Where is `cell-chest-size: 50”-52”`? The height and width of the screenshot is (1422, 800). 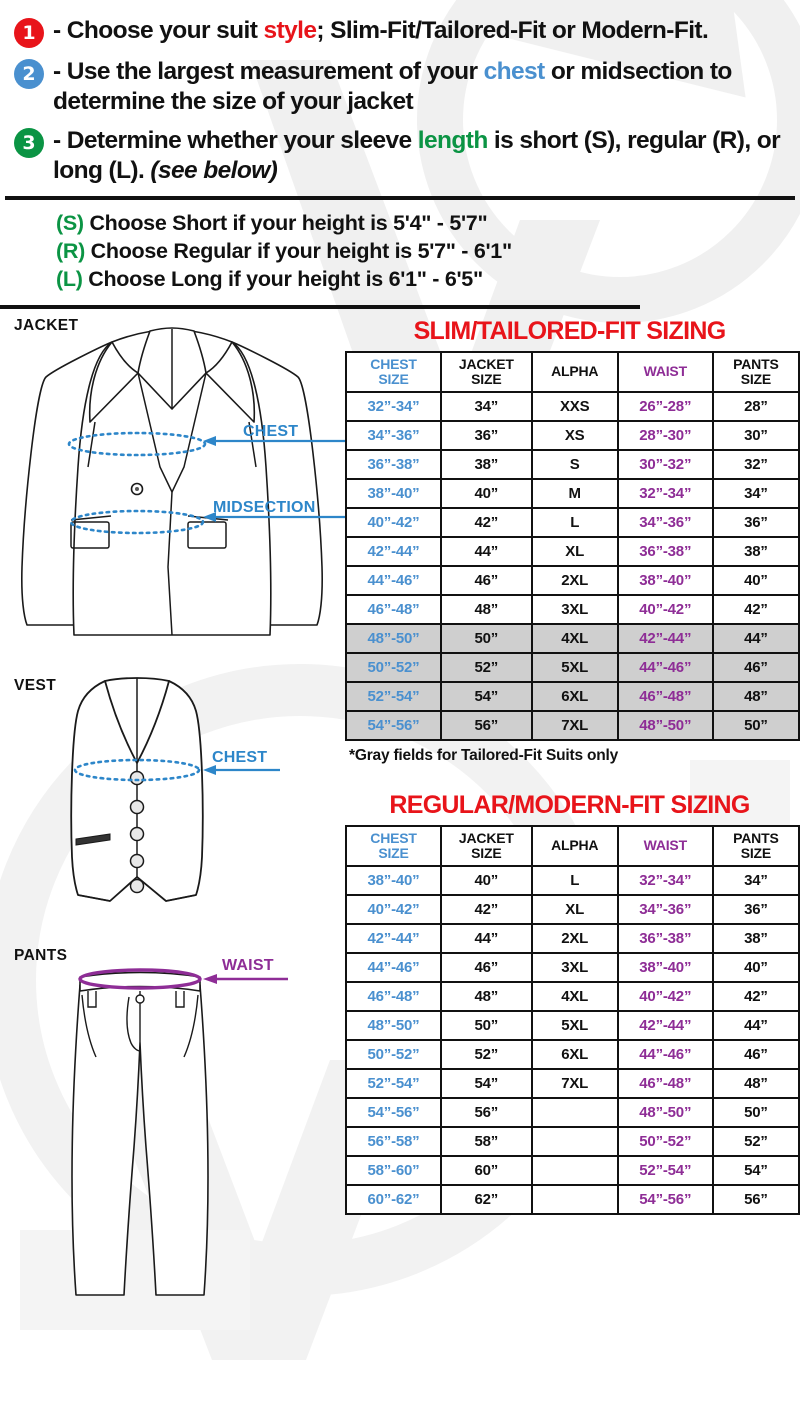
cell-chest-size: 50”-52” is located at coordinates (394, 1054).